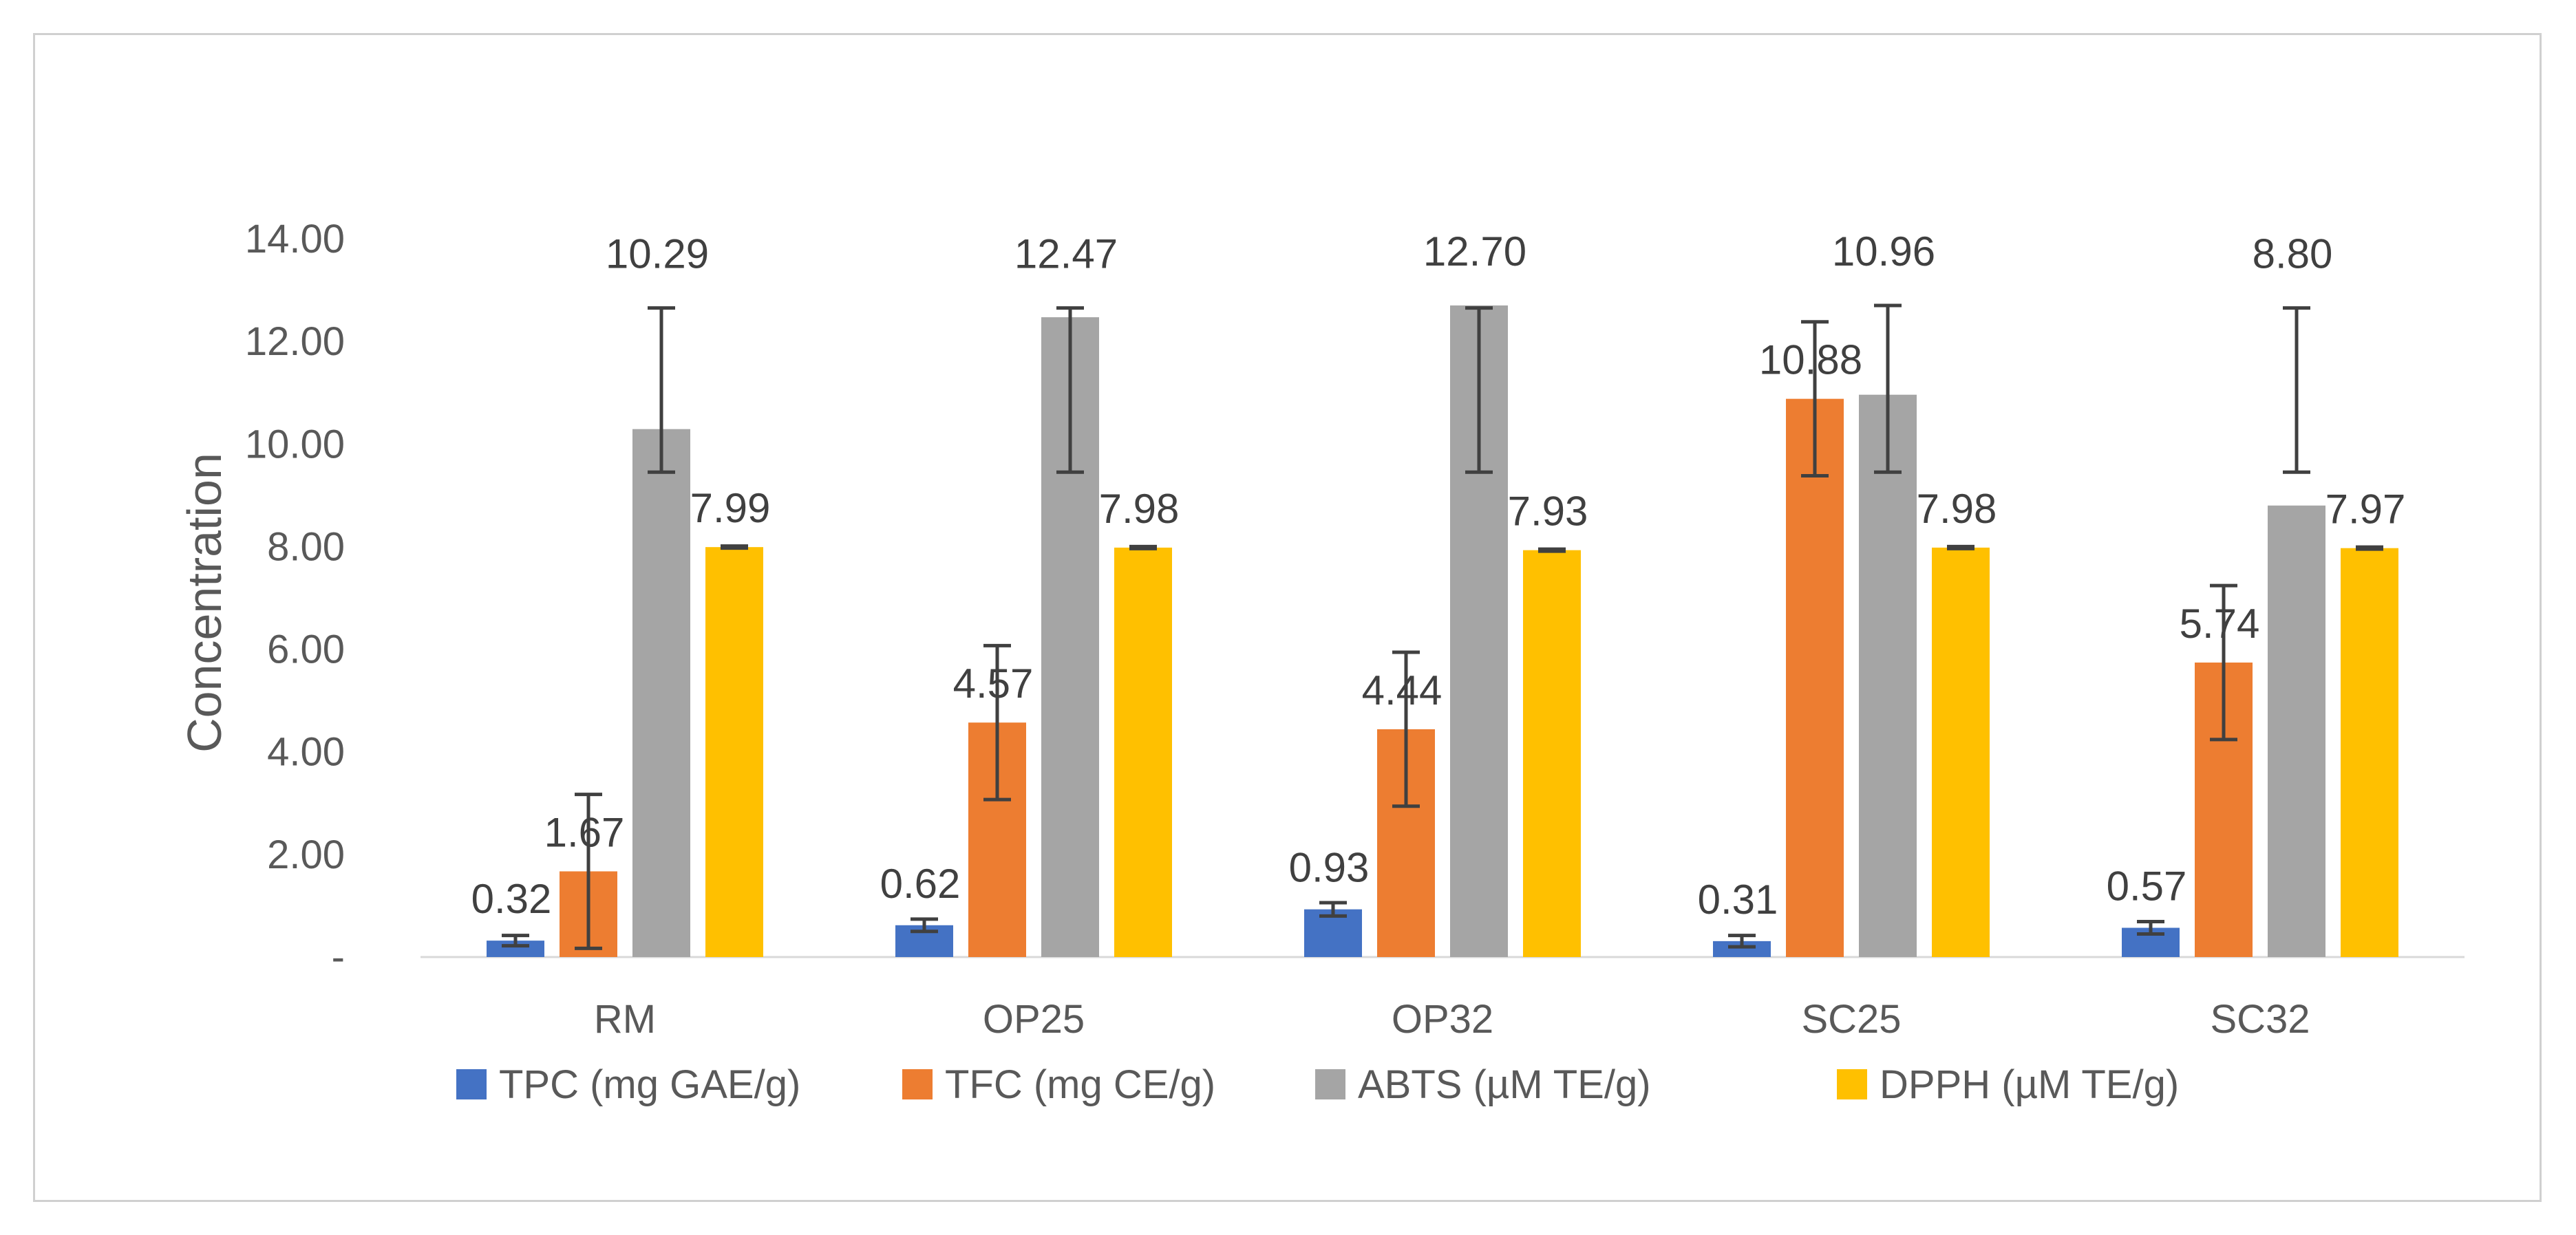 The height and width of the screenshot is (1235, 2576). Describe the element at coordinates (295, 239) in the screenshot. I see `y-tick-label: 14.00` at that location.